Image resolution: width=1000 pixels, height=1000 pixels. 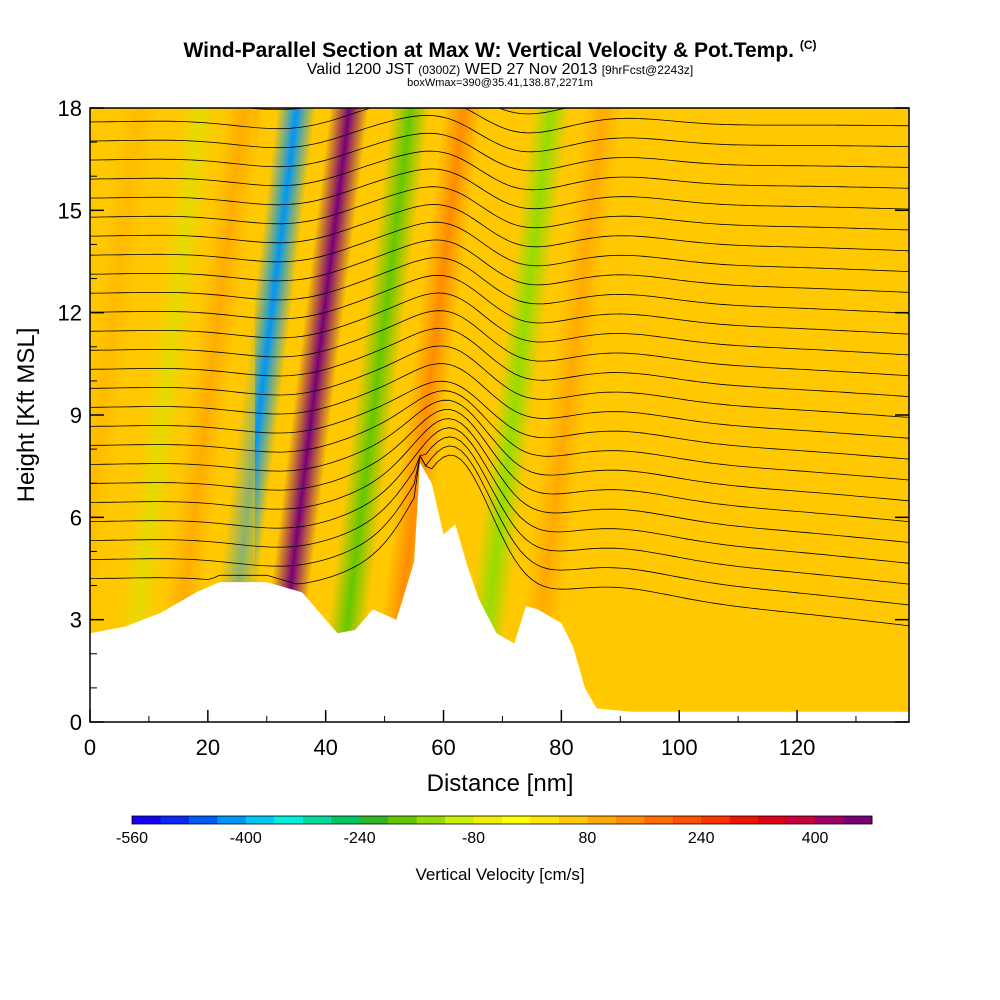 I want to click on colorbar-frame, so click(x=502, y=820).